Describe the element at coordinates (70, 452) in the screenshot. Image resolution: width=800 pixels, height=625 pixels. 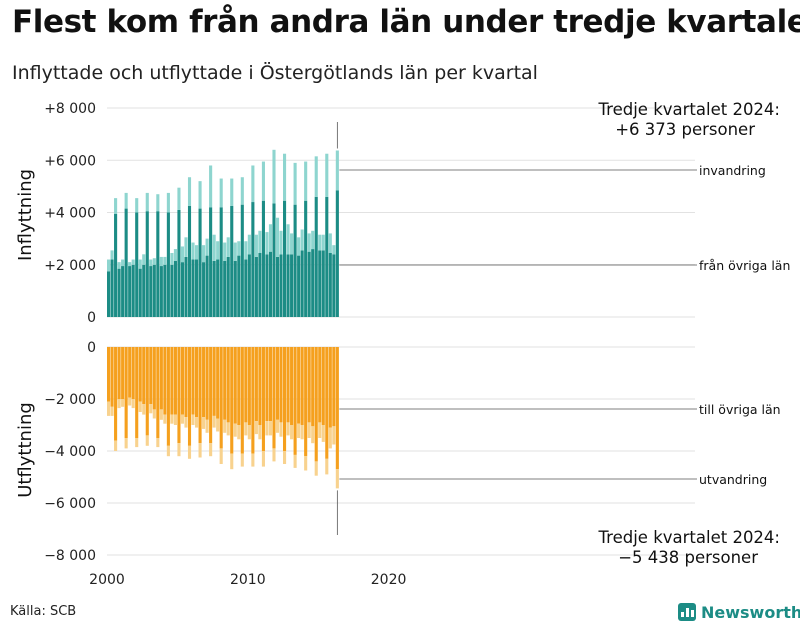
I see `y-tick-labels-outflow: 0 −2 000 −4 000 −6 000 −8 000` at that location.